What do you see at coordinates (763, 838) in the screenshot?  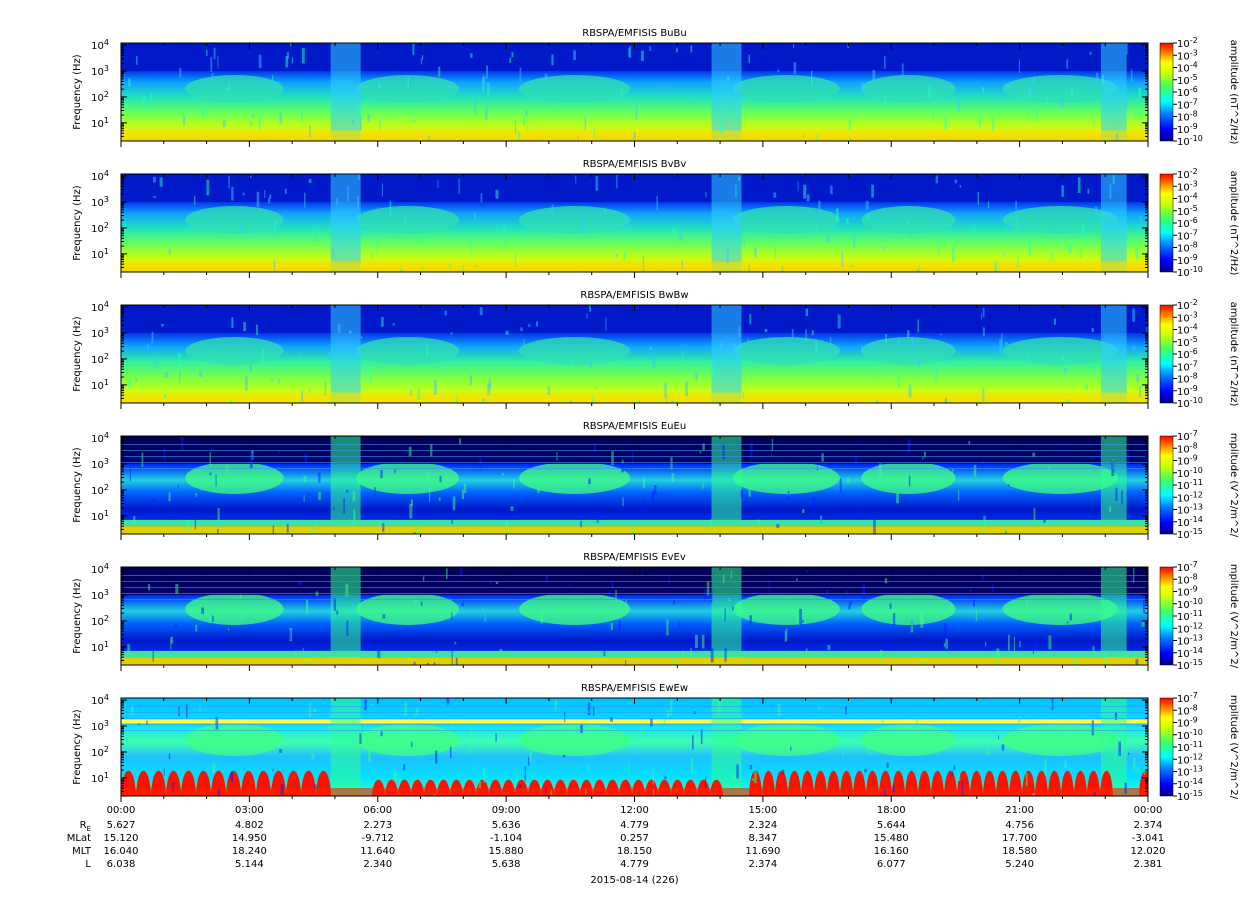 I see `ephemeris-value: 8.347` at bounding box center [763, 838].